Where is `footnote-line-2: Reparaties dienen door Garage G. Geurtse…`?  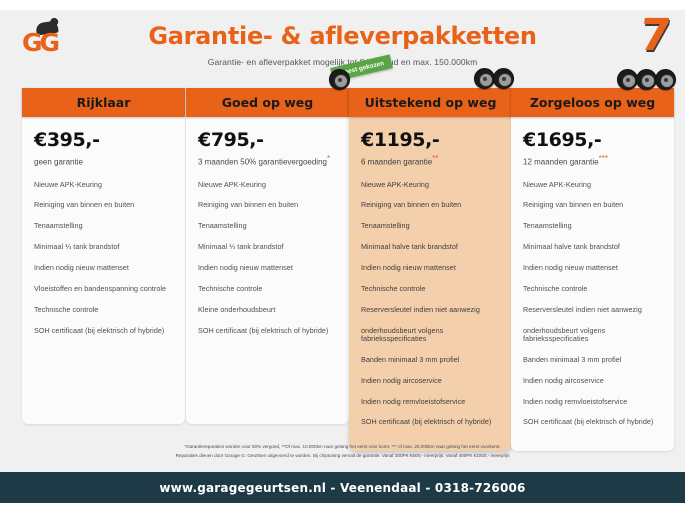
footnote-line-2: Reparaties dienen door Garage G. Geurtse… is located at coordinates (342, 455).